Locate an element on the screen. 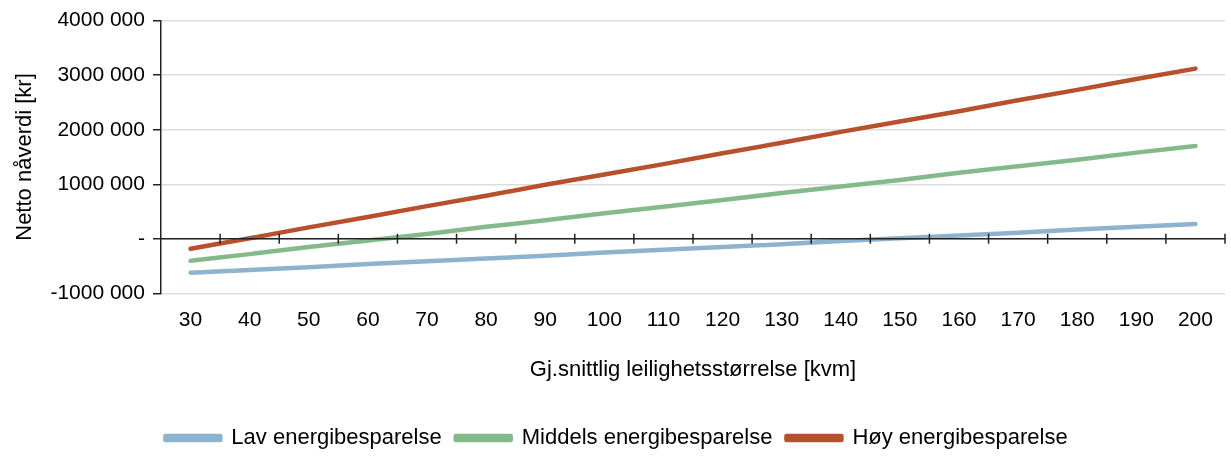 The width and height of the screenshot is (1231, 463). y-tick-label: 3000 000 is located at coordinates (101, 73).